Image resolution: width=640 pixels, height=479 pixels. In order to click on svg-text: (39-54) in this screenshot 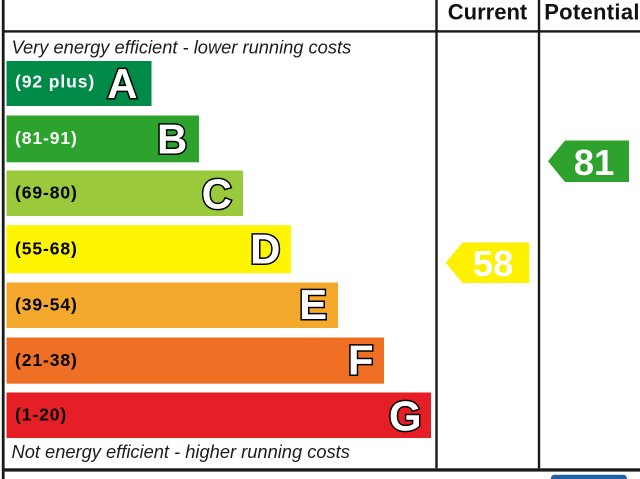, I will do `click(46, 305)`.